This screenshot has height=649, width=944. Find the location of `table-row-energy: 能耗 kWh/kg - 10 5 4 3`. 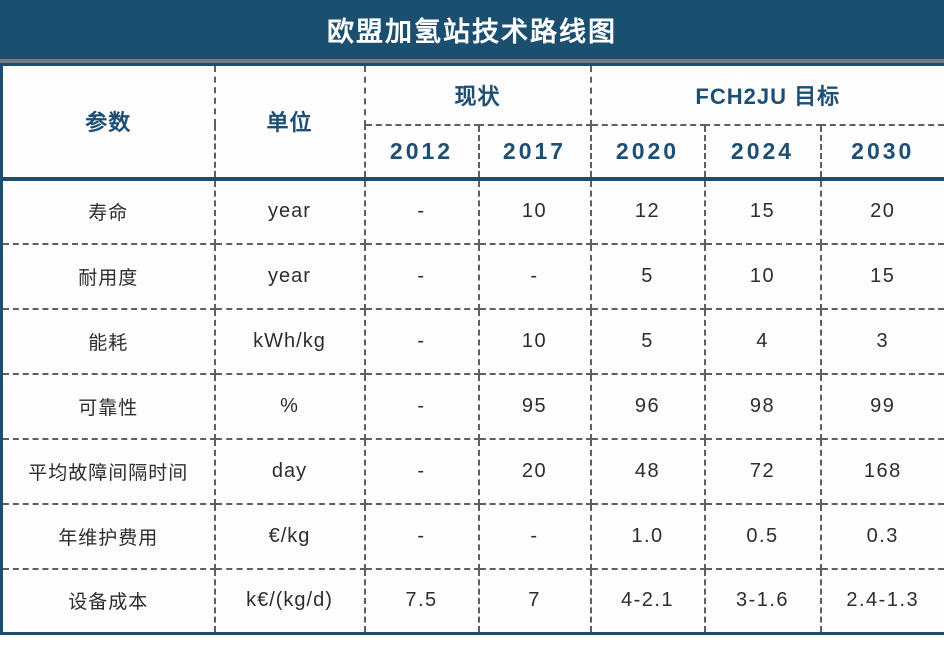

table-row-energy: 能耗 kWh/kg - 10 5 4 3 is located at coordinates (472, 341).